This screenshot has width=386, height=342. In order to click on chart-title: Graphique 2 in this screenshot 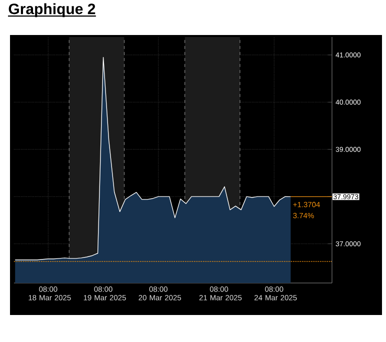, I will do `click(52, 10)`.